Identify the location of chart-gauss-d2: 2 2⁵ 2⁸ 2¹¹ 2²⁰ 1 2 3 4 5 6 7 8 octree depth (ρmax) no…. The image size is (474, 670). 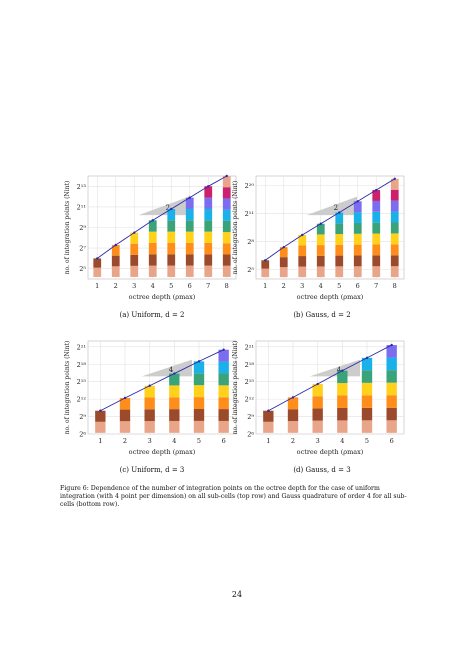
(318, 238).